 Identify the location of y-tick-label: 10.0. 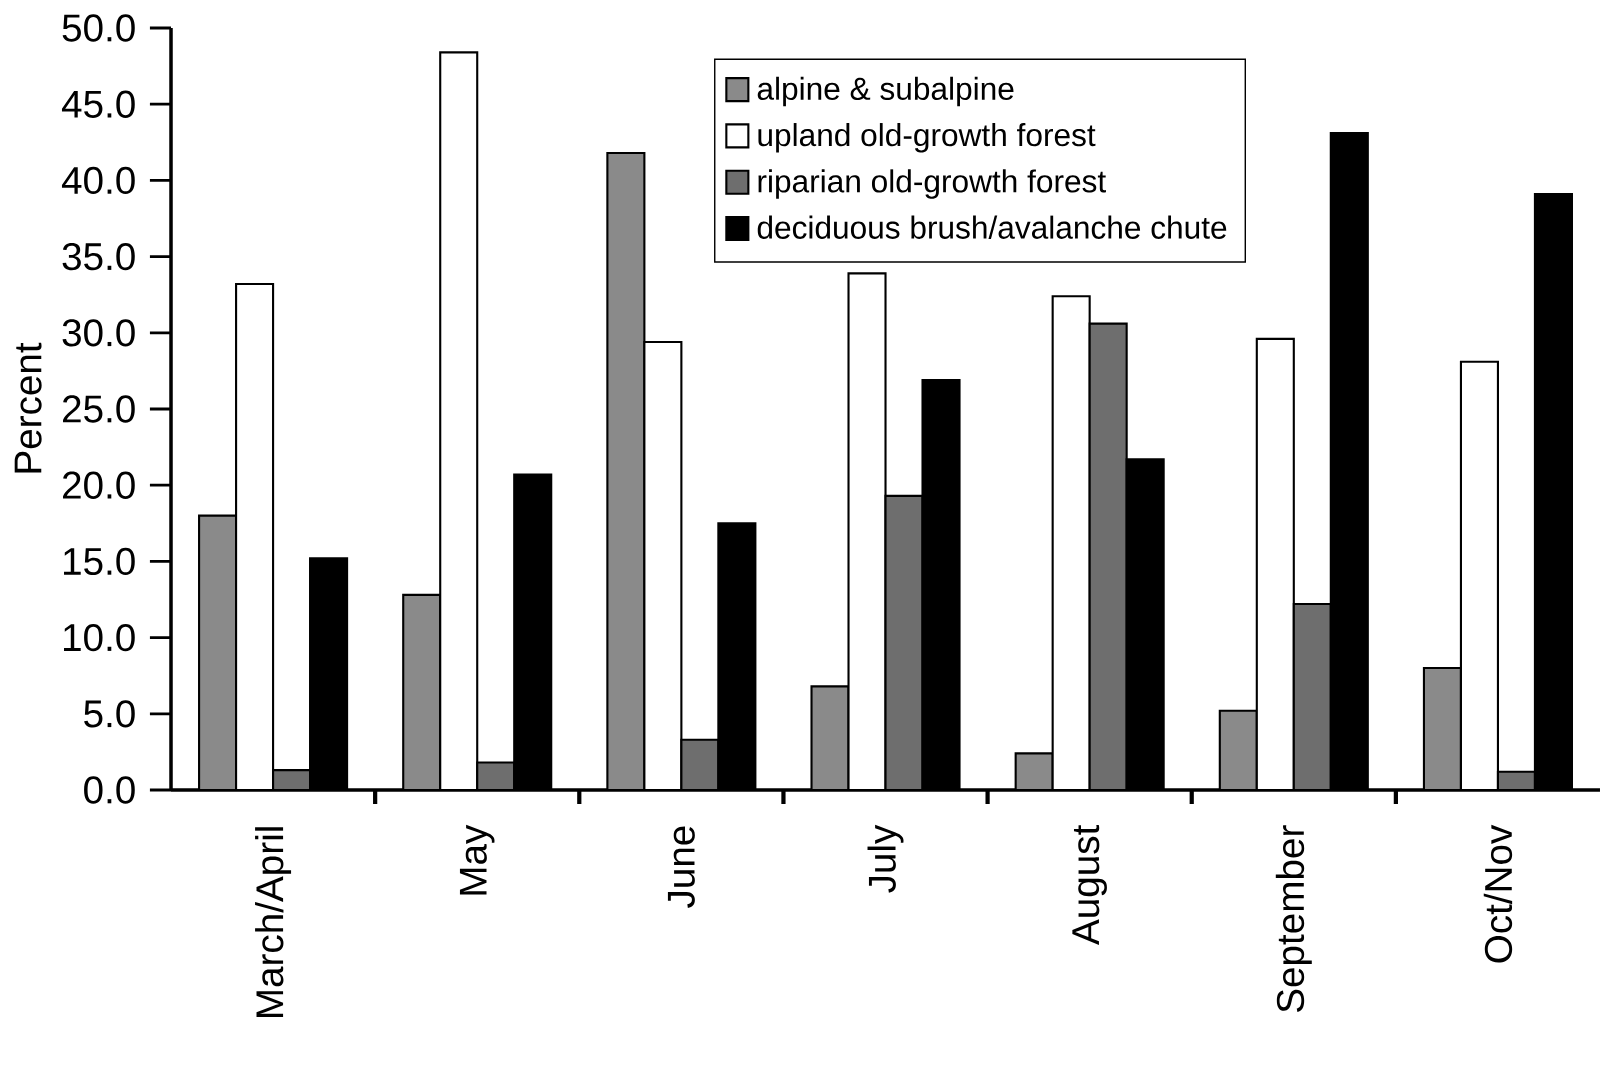
(99, 637).